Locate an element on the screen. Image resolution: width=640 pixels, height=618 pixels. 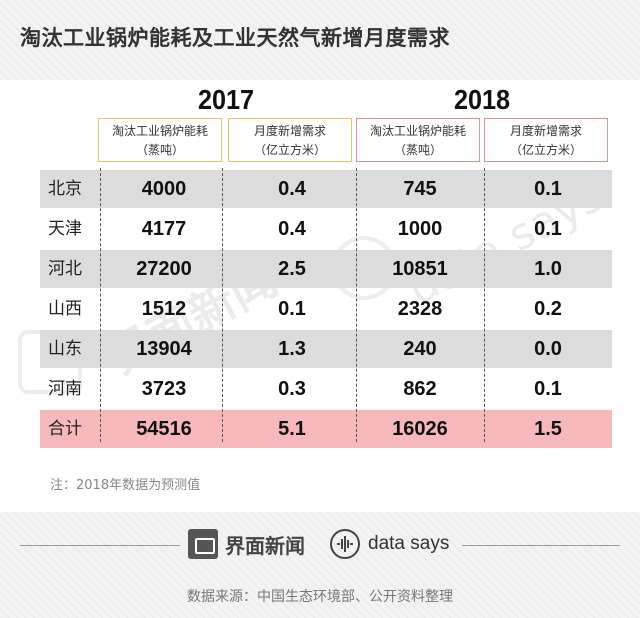
colhead-2017-demand: 月度新增需求 （亿立方米） is located at coordinates (290, 140).